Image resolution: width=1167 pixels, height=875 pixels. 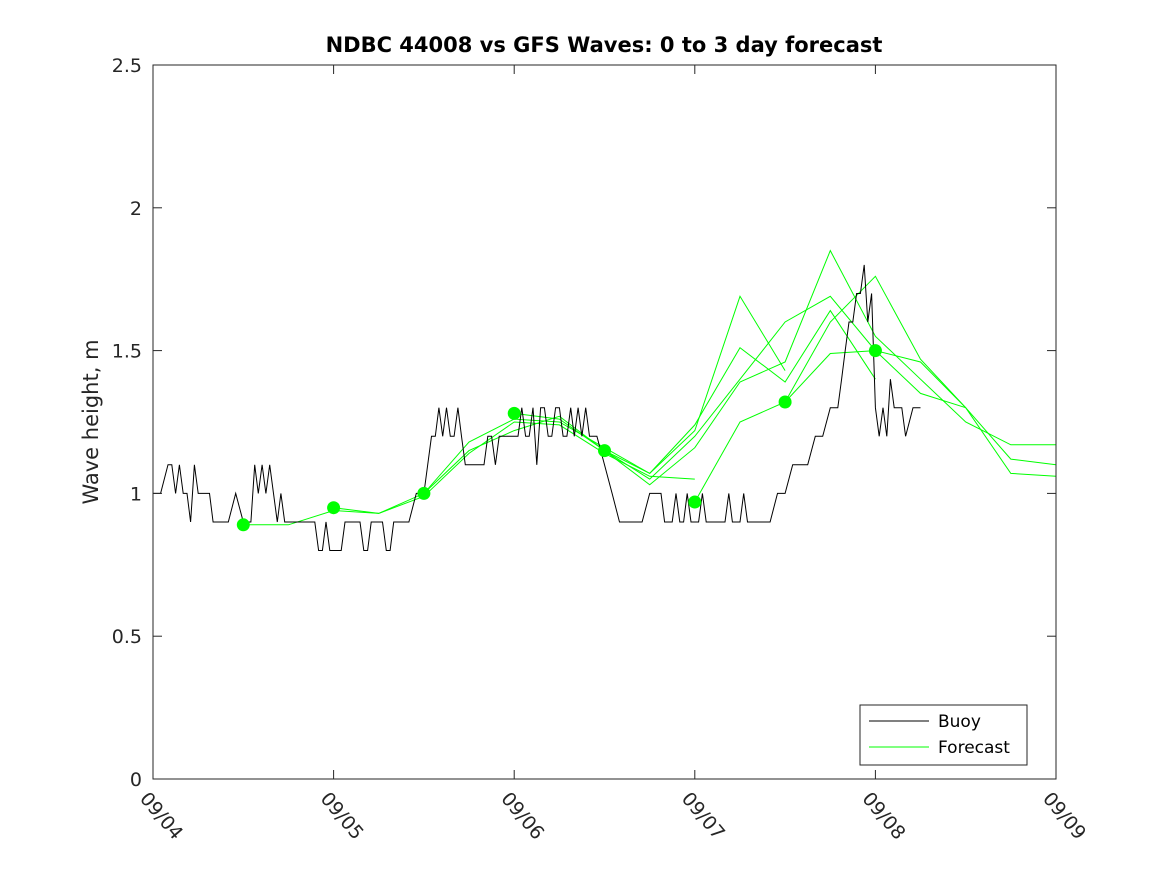 I want to click on x-tick-label: 09/04, so click(x=161, y=816).